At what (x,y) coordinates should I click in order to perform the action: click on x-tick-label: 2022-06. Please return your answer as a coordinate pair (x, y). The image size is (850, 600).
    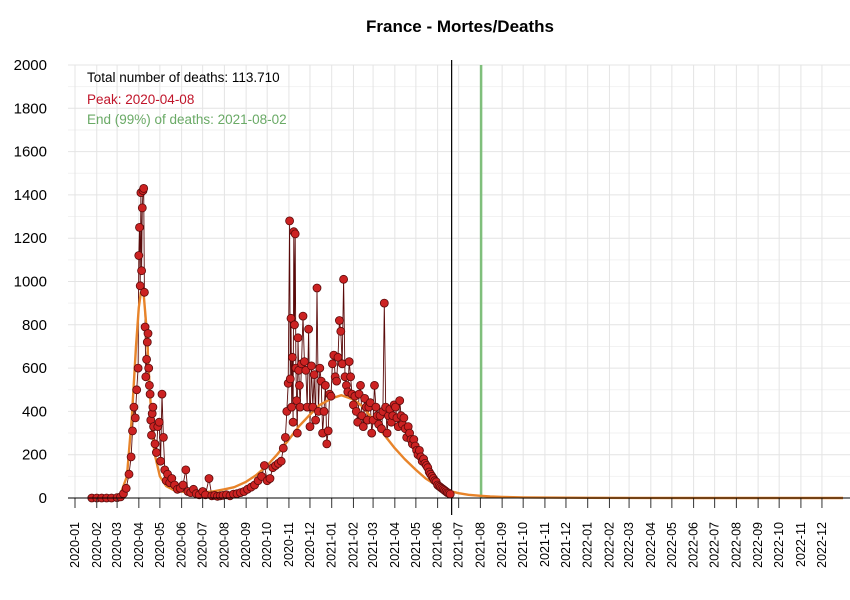
    Looking at the image, I should click on (694, 545).